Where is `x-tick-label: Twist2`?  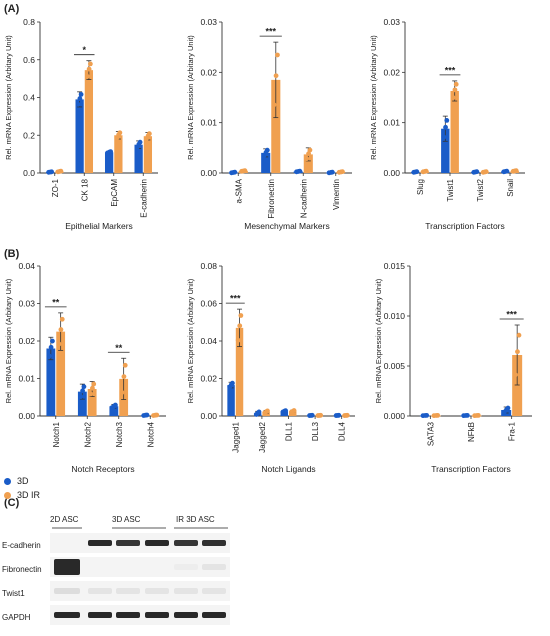
x-tick-label: Twist2 is located at coordinates (480, 189).